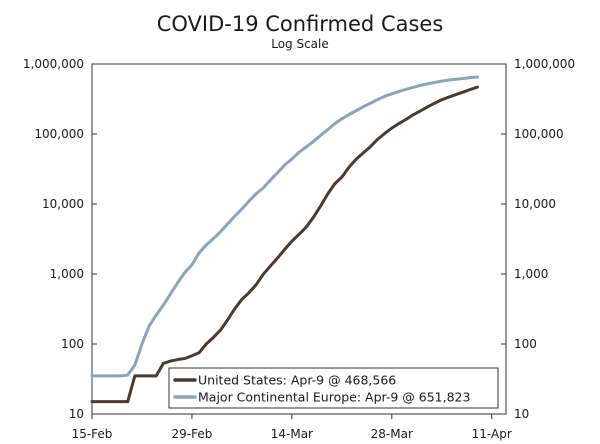  Describe the element at coordinates (535, 204) in the screenshot. I see `y-tick-label-right: 10,000` at that location.